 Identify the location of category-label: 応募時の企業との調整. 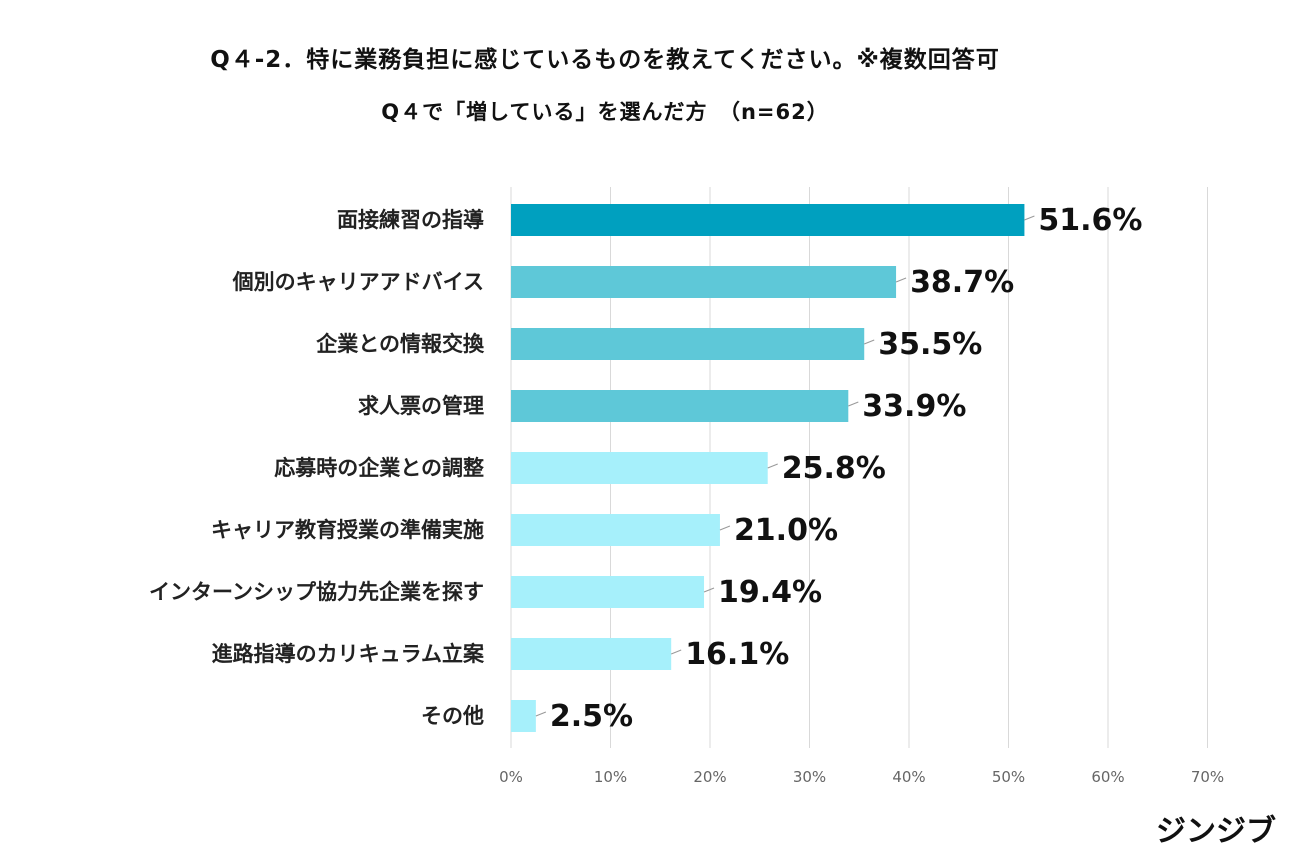
(379, 468).